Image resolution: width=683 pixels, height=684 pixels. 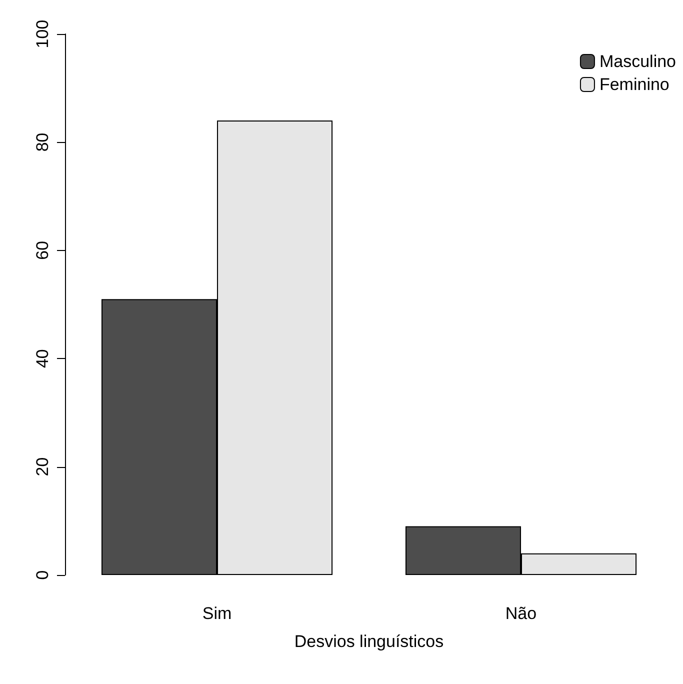 What do you see at coordinates (637, 61) in the screenshot?
I see `legend-label: Masculino` at bounding box center [637, 61].